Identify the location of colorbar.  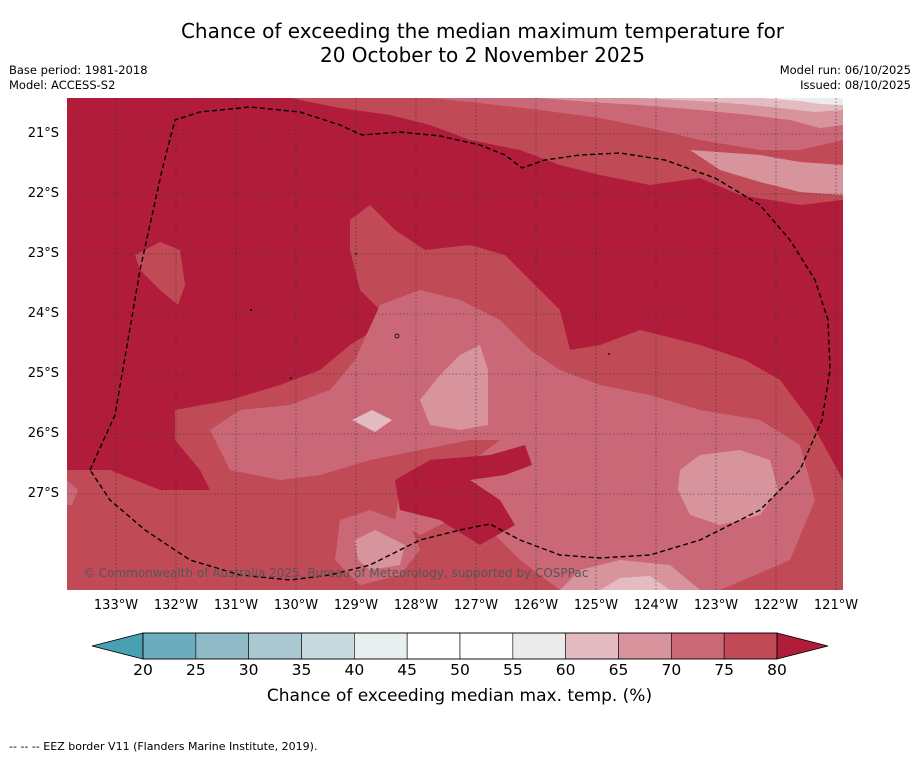
(460, 646).